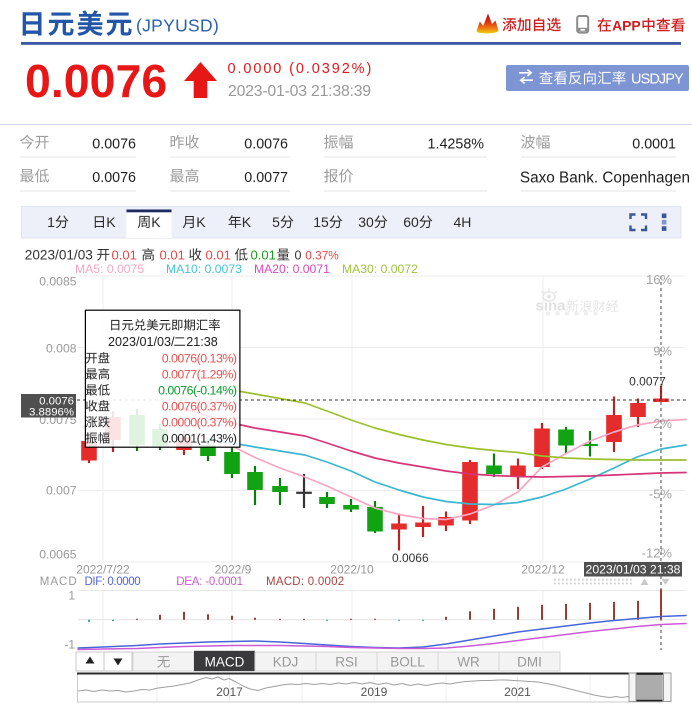 The image size is (692, 715). Describe the element at coordinates (352, 570) in the screenshot. I see `svg-text: 2022/10` at that location.